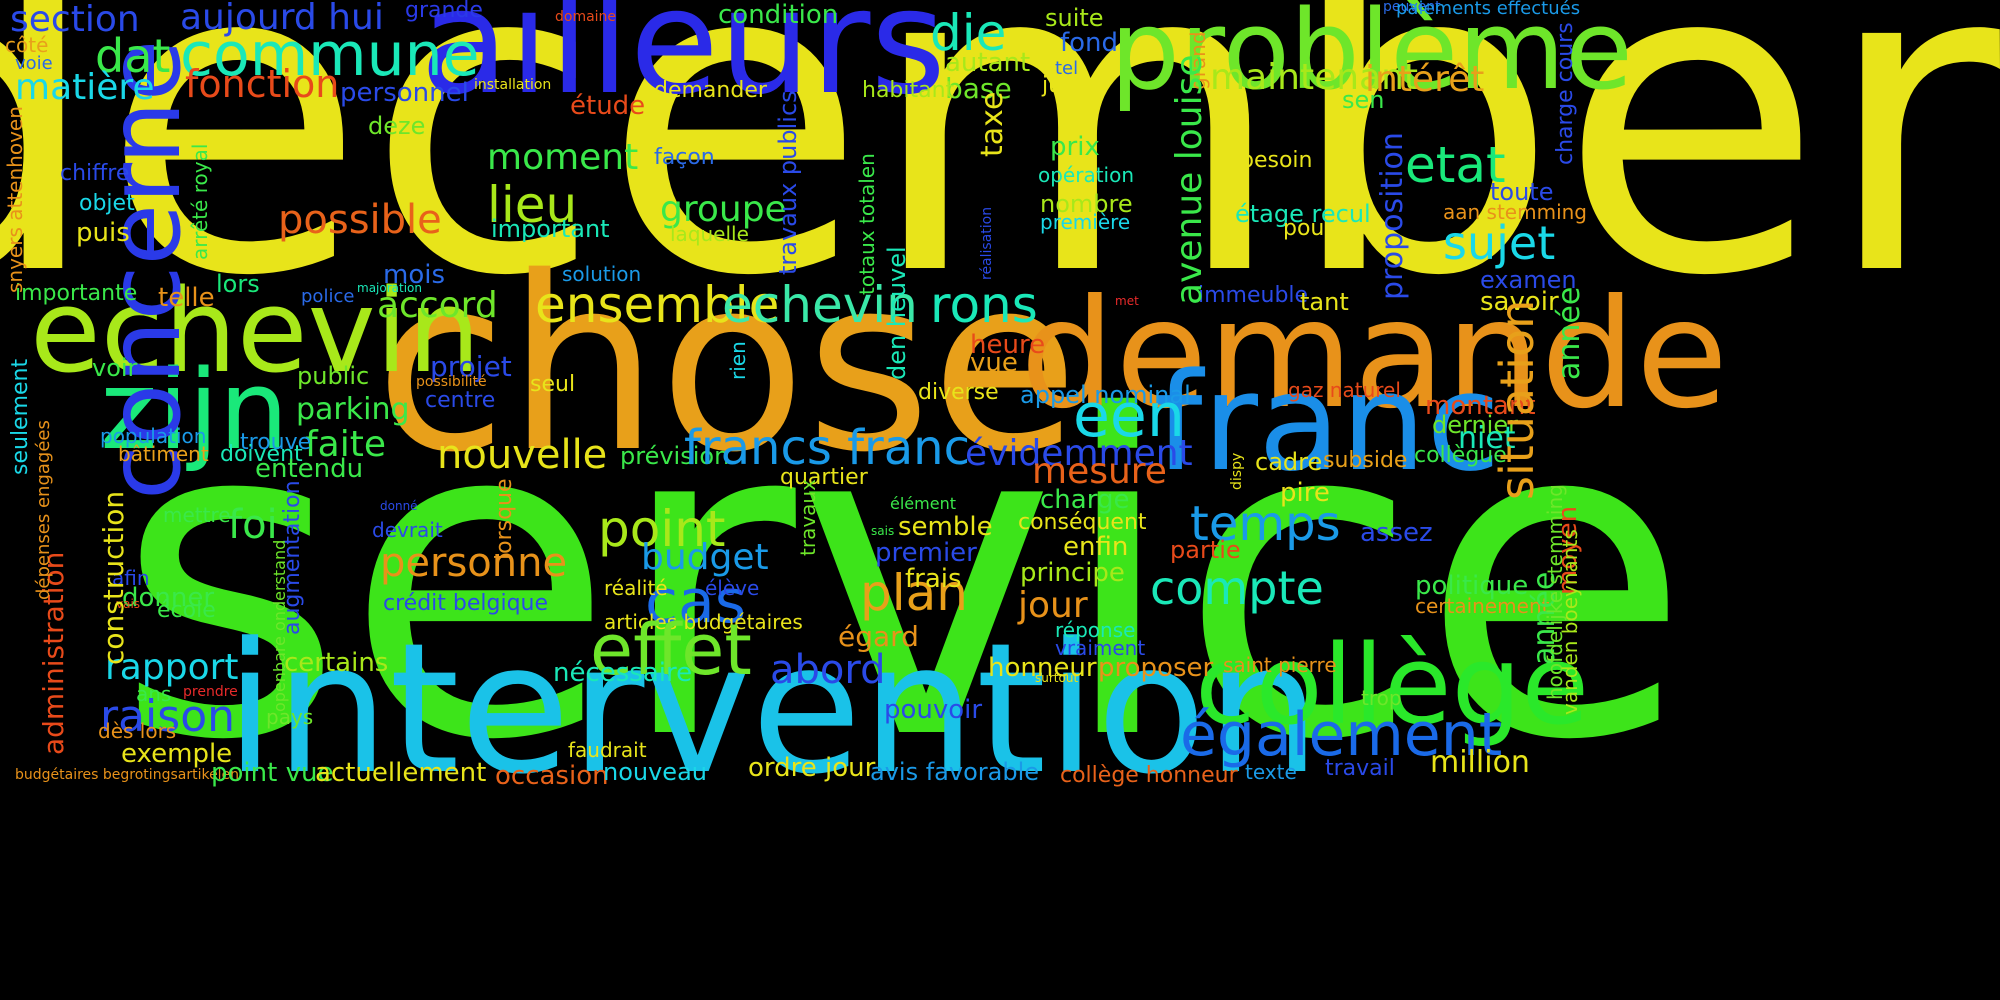 This screenshot has height=1000, width=2000. I want to click on cloud-word: travaux publics, so click(788, 182).